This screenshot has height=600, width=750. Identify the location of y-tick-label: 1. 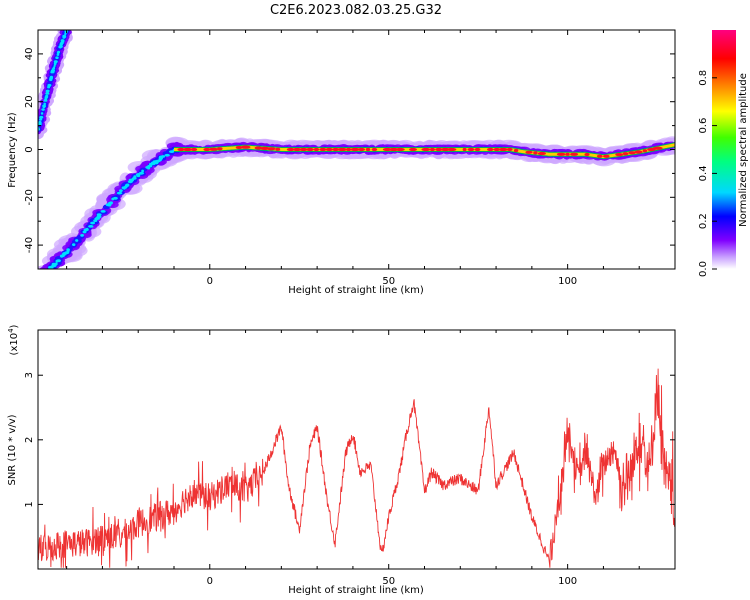
(29, 504).